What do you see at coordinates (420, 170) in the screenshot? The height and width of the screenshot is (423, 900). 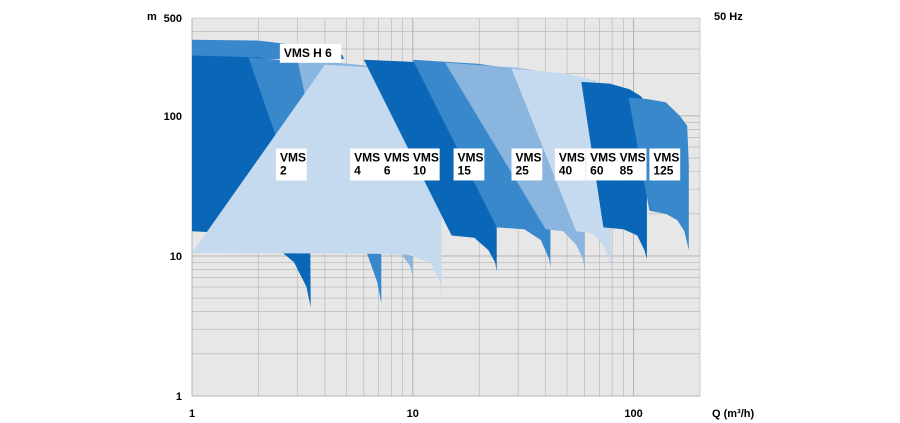 I see `series-label-text: 10` at bounding box center [420, 170].